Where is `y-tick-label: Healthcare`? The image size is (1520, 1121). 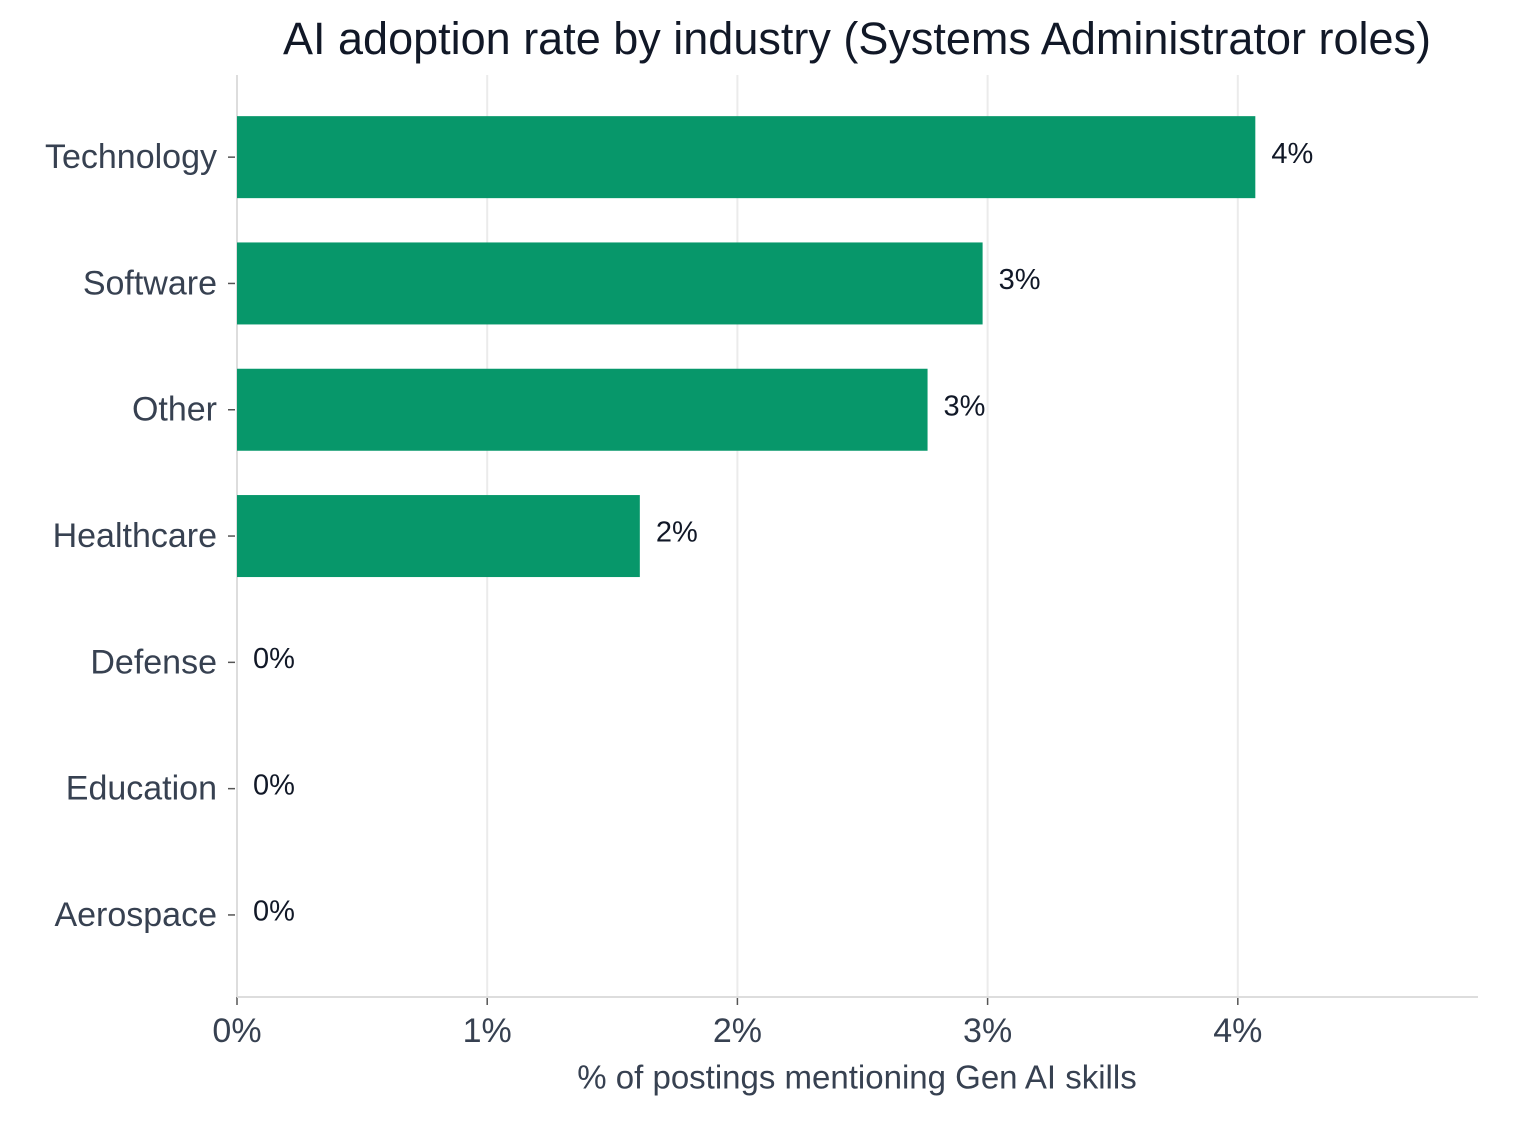 y-tick-label: Healthcare is located at coordinates (135, 536).